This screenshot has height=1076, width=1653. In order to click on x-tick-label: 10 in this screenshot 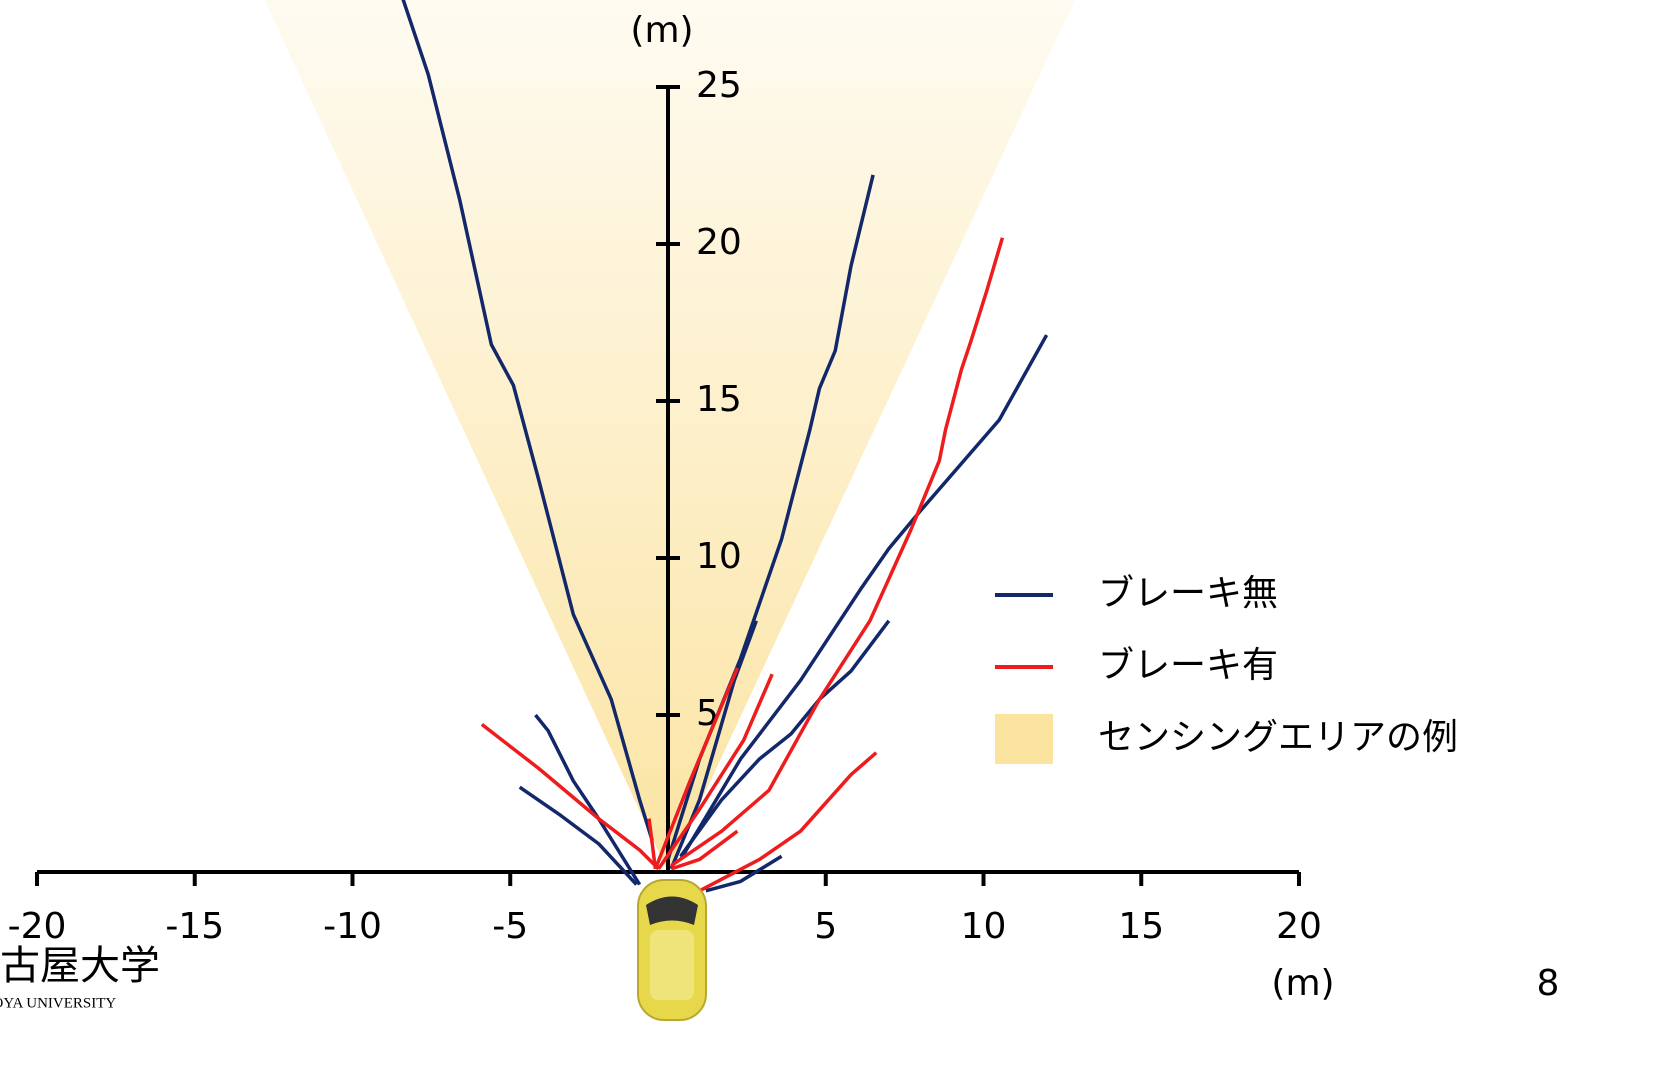, I will do `click(984, 926)`.